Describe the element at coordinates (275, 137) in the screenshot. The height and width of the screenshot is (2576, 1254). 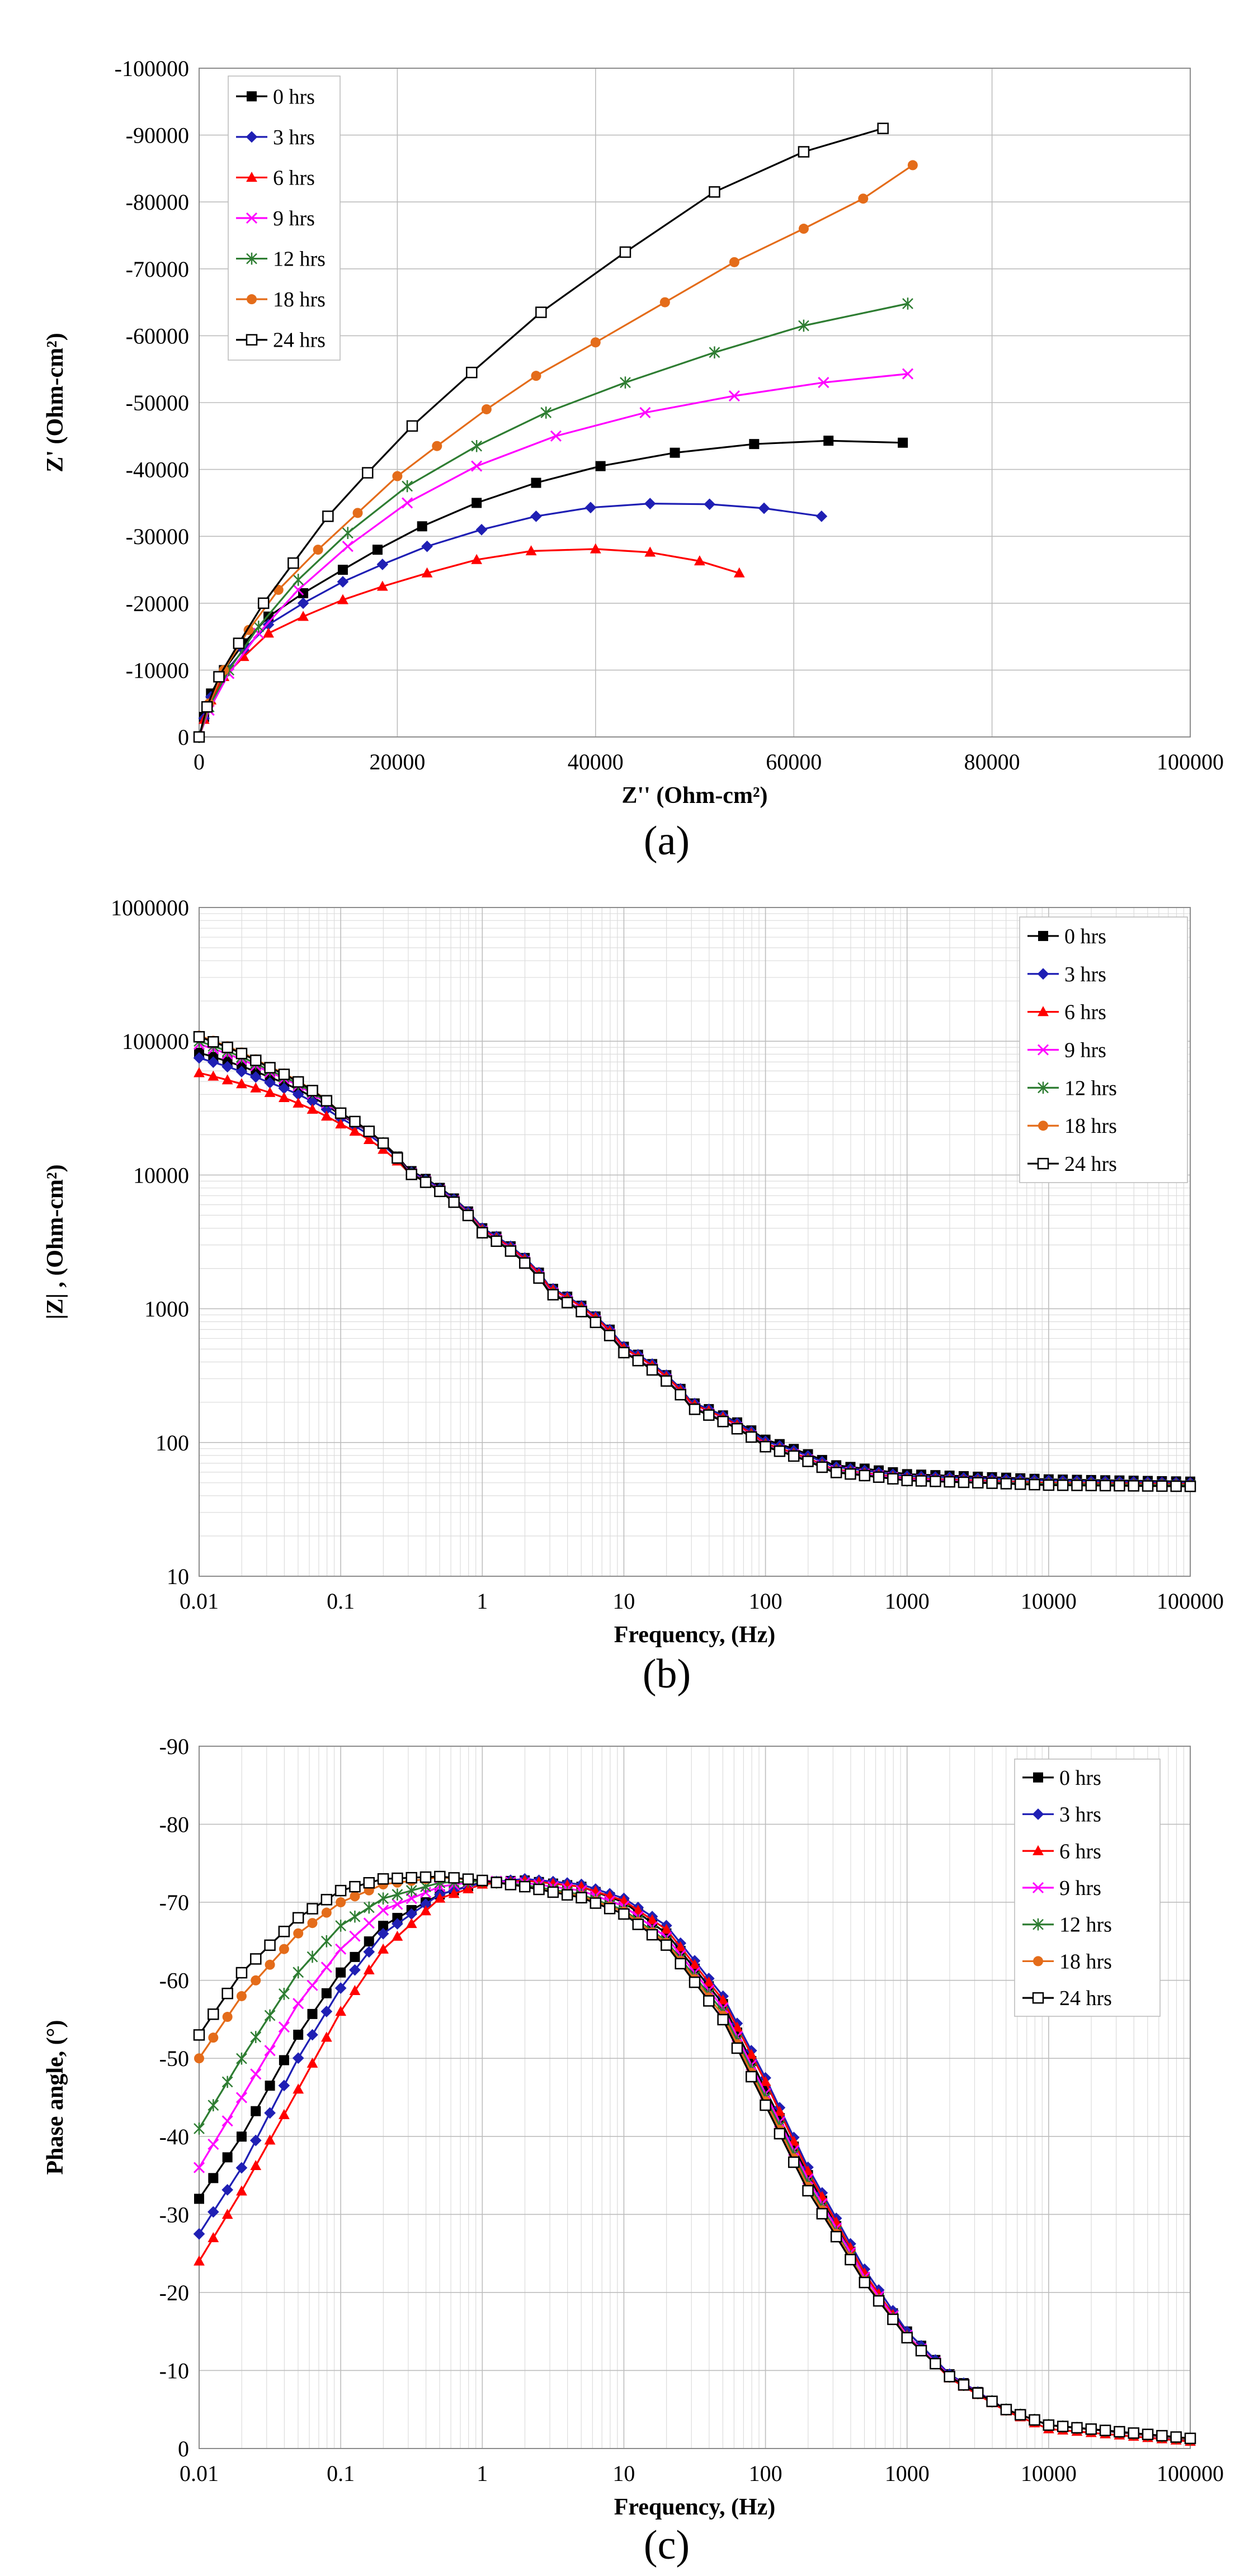
I see `legend-item: 3 hrs` at that location.